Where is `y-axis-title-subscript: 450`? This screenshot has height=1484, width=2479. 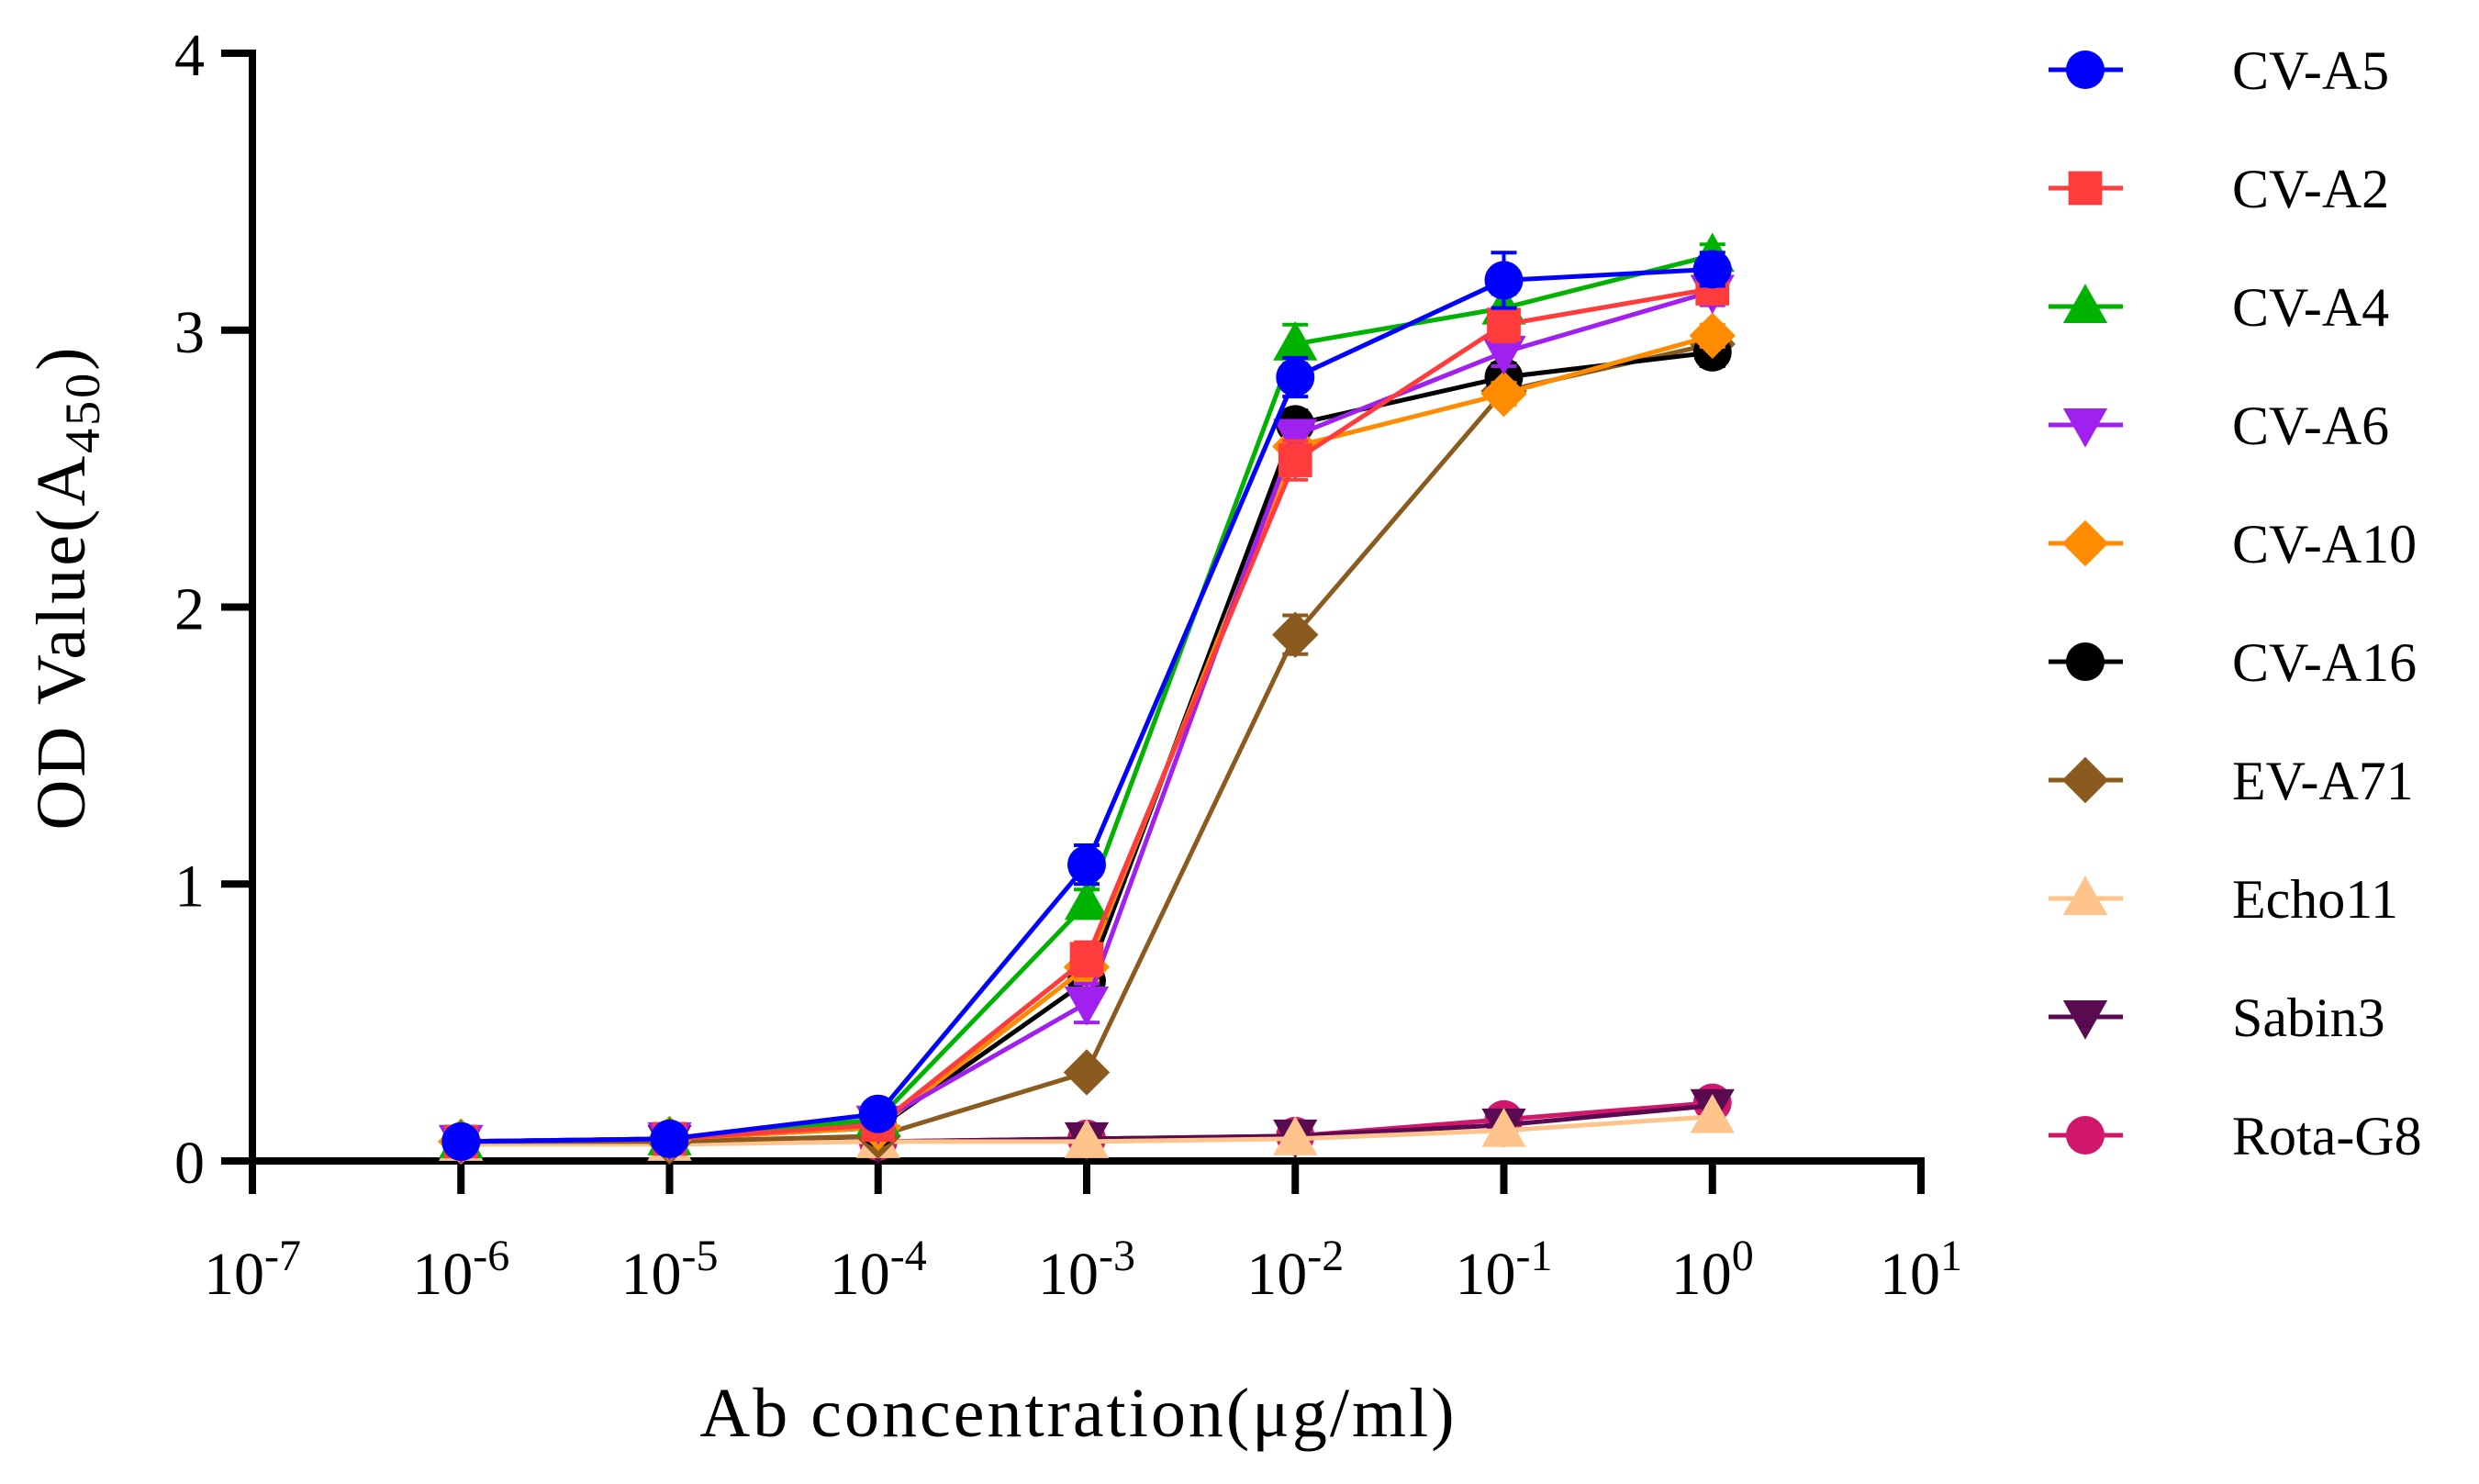
y-axis-title-subscript: 450 is located at coordinates (82, 412).